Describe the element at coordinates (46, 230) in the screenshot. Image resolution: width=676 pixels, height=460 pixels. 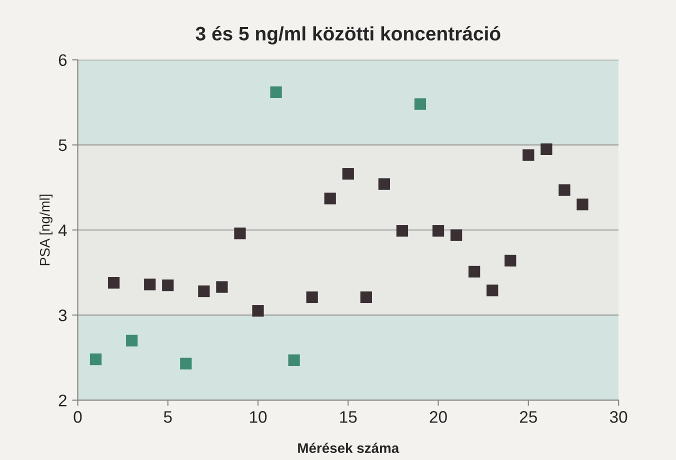
I see `y-axis-title: PSA [ng/ml]` at that location.